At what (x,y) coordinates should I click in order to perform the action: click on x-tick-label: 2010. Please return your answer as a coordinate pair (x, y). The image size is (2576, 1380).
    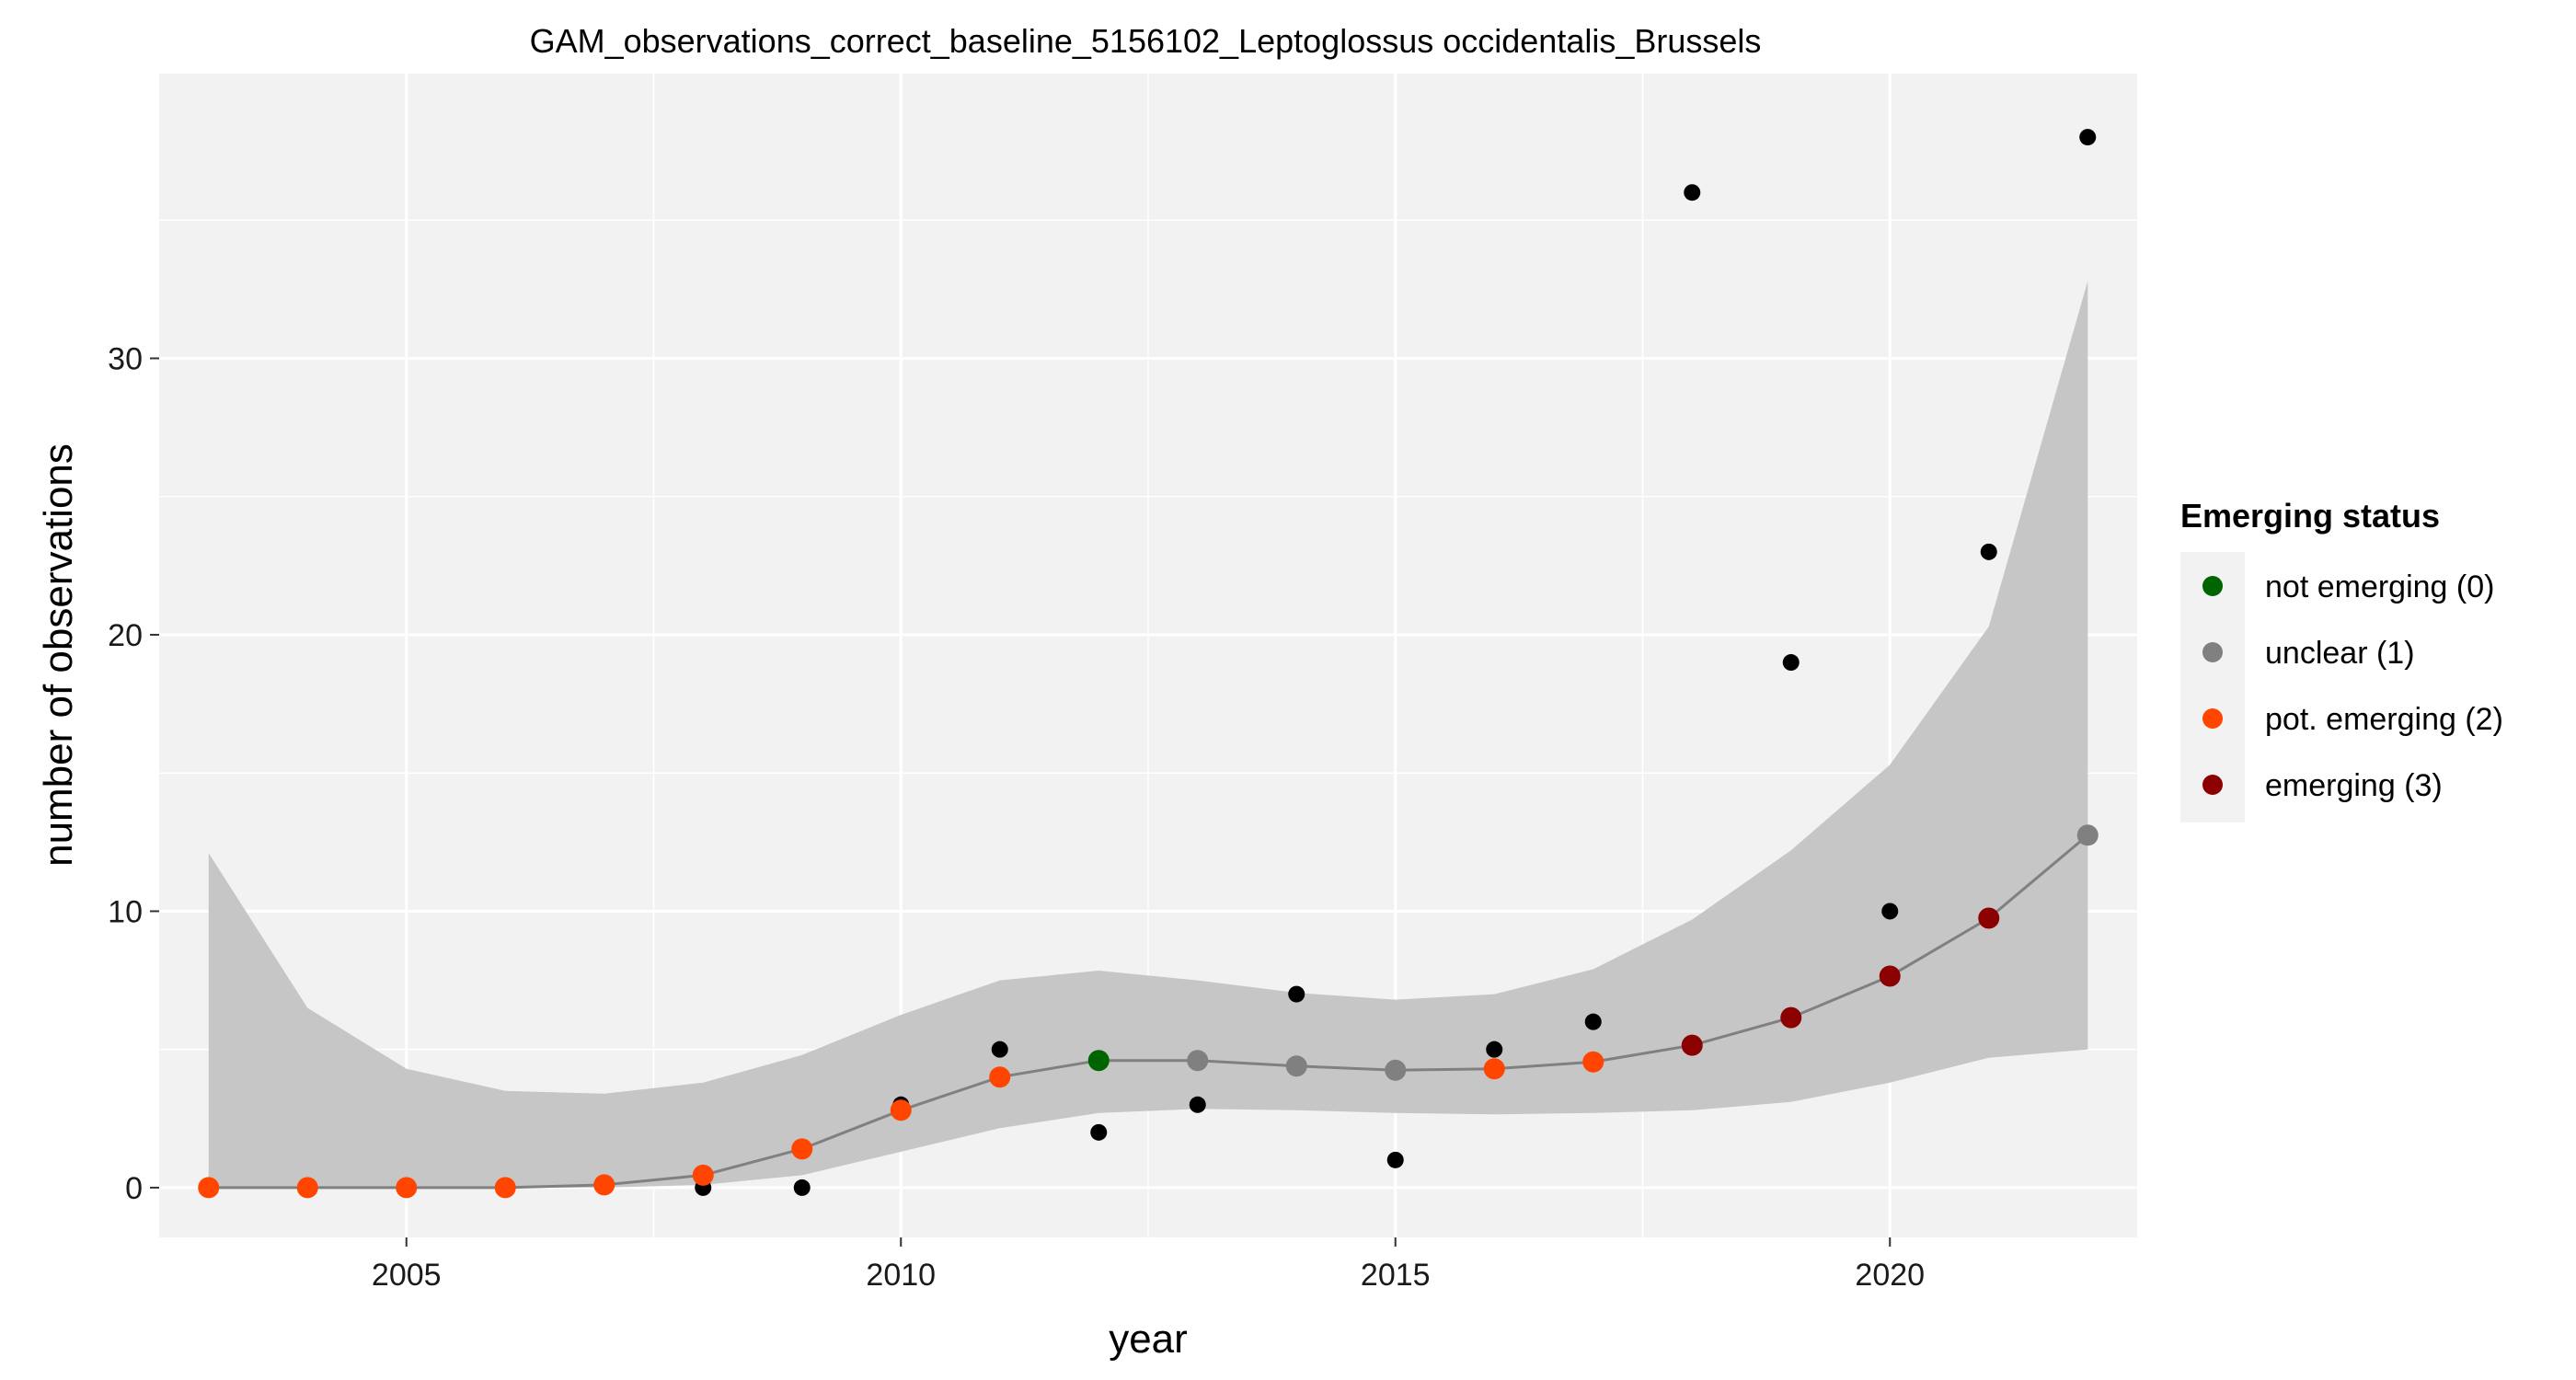
    Looking at the image, I should click on (901, 1275).